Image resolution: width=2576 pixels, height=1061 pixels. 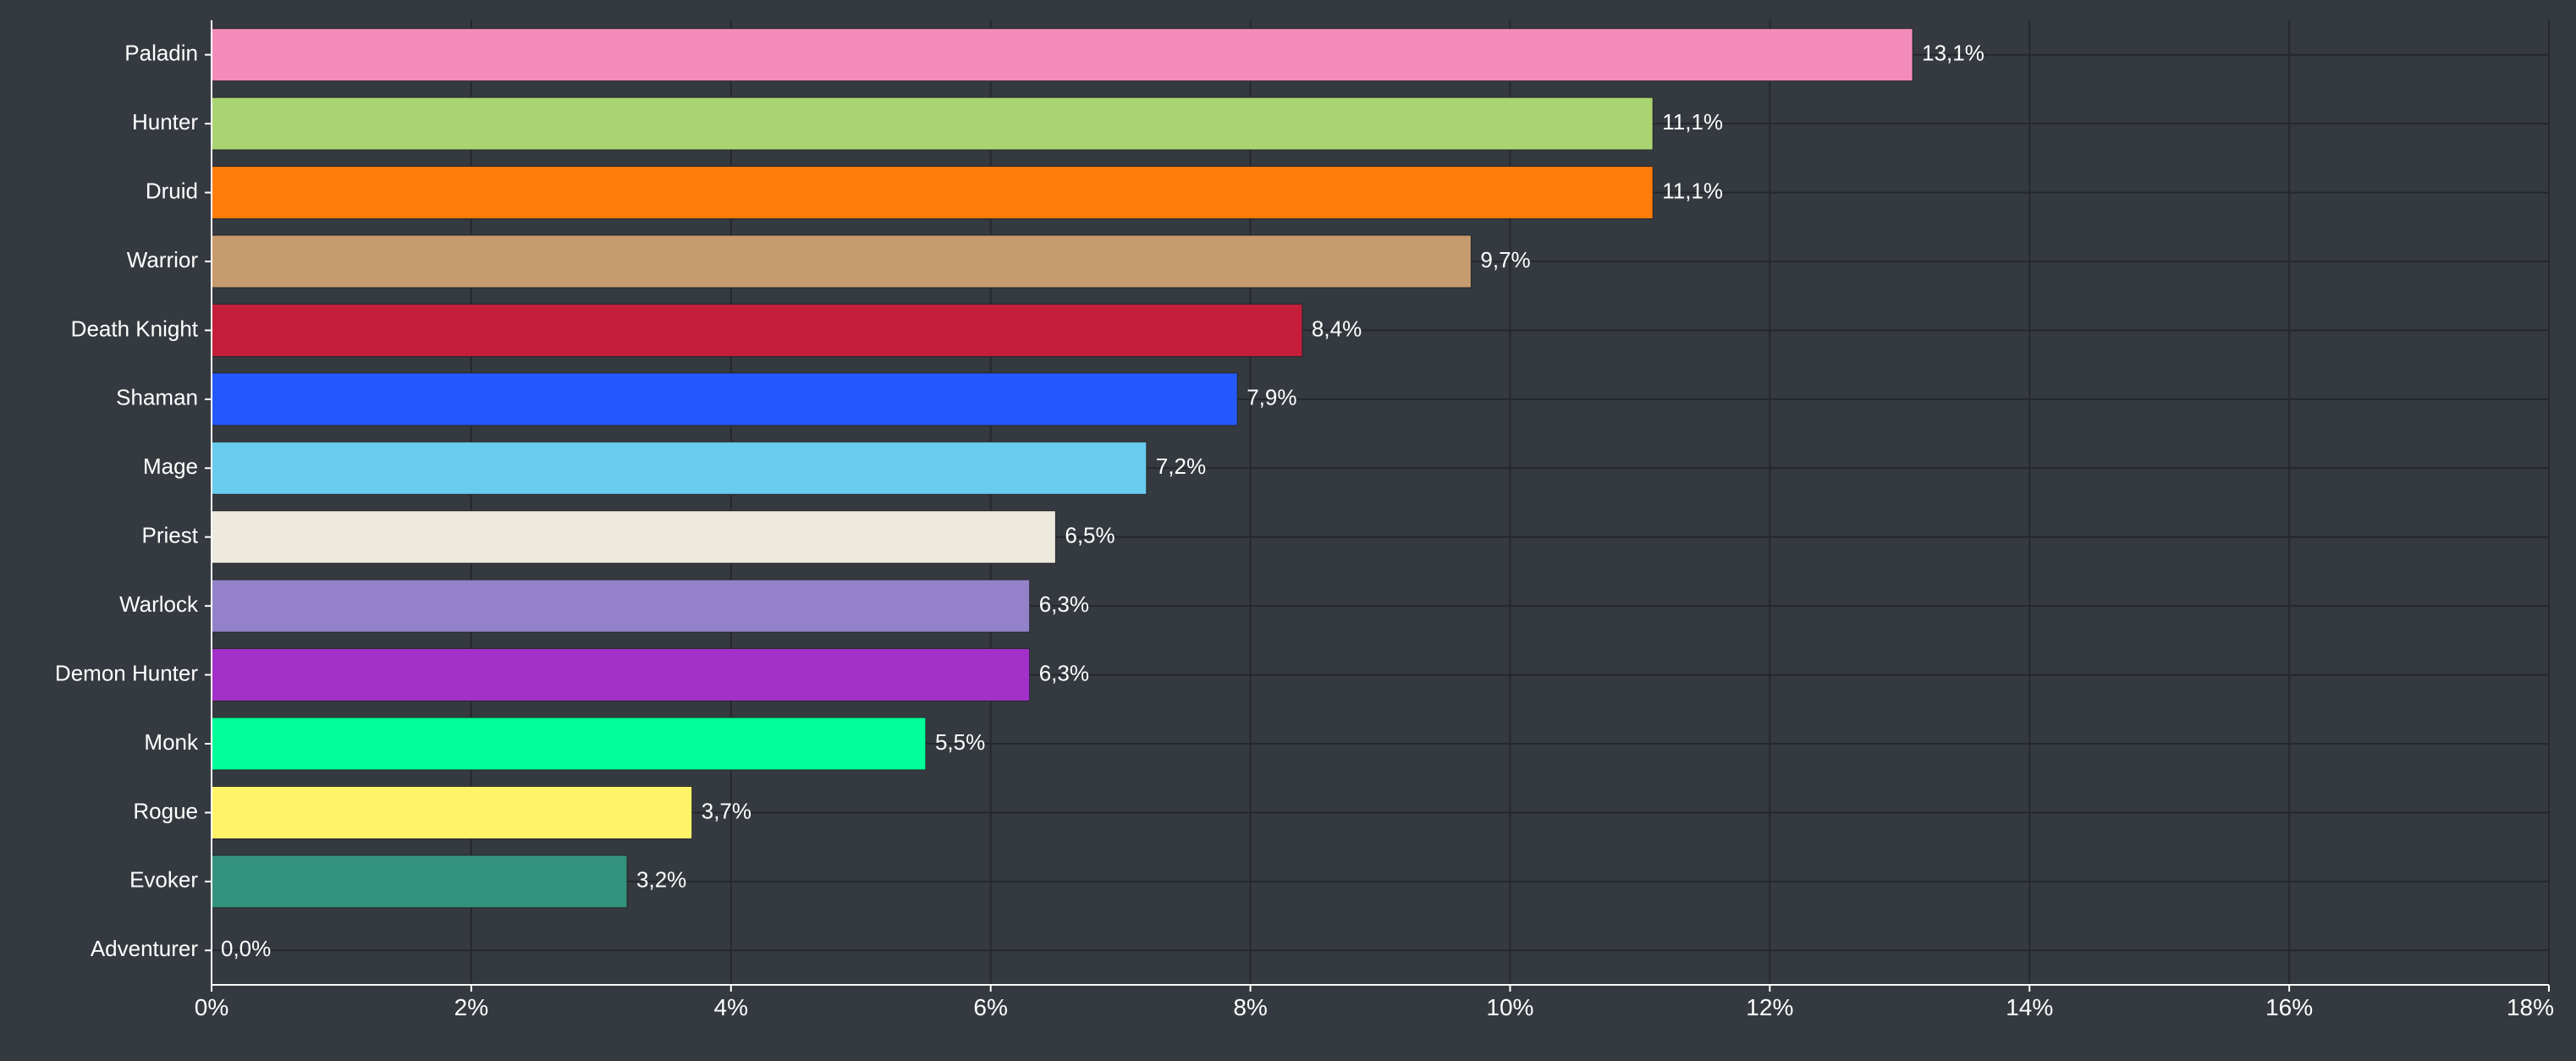 I want to click on x-tick-label: 4%, so click(x=731, y=1007).